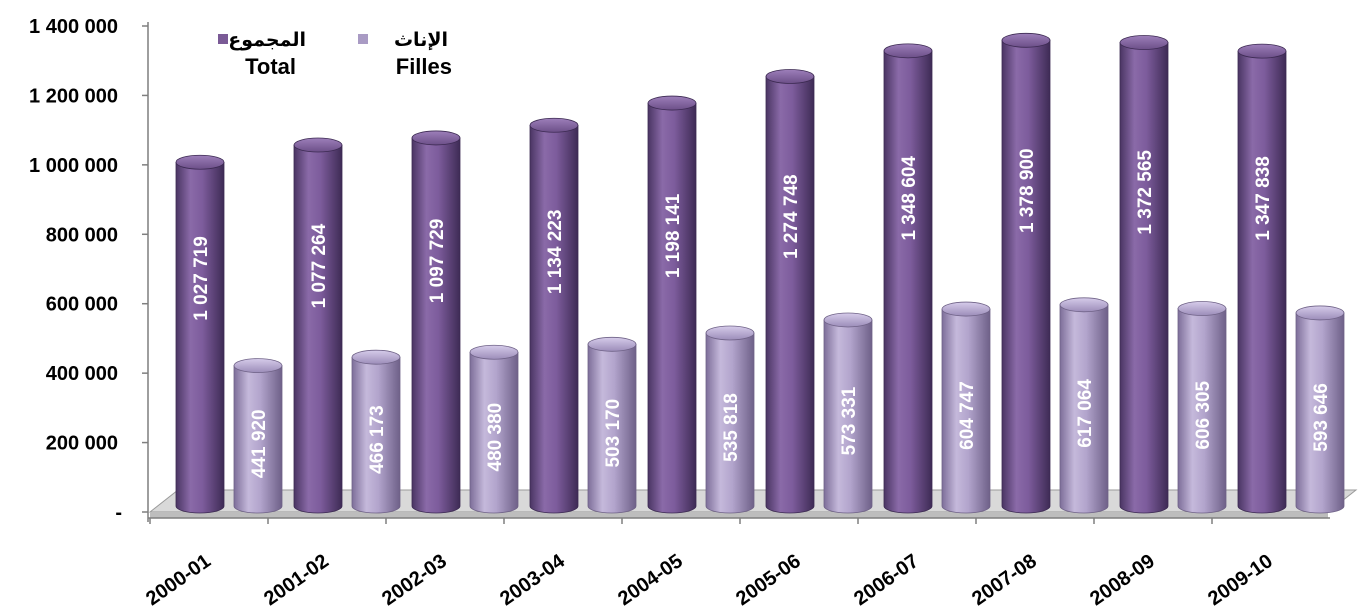 The image size is (1360, 612). I want to click on data-label: 1 347 838, so click(1263, 198).